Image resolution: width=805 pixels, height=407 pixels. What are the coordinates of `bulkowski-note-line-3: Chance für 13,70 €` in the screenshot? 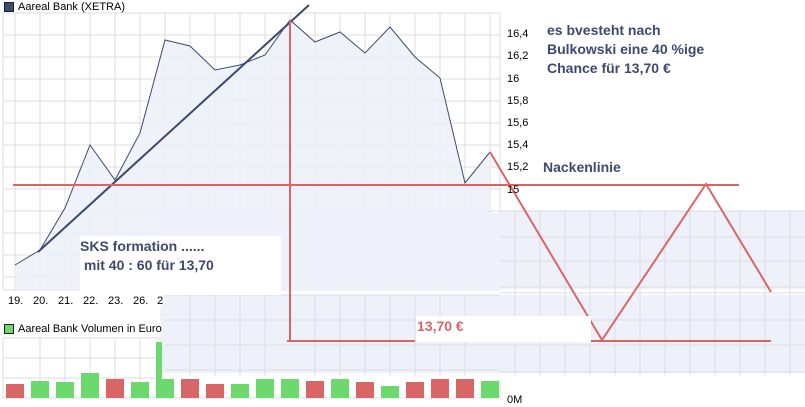 It's located at (609, 68).